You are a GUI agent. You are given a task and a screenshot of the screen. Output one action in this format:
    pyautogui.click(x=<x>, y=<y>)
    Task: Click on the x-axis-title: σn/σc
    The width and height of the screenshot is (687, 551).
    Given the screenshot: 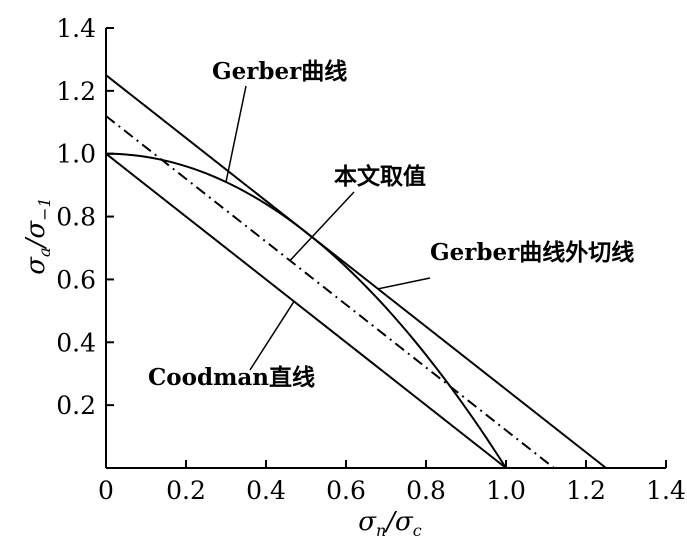 What is the action you would take?
    pyautogui.click(x=390, y=523)
    